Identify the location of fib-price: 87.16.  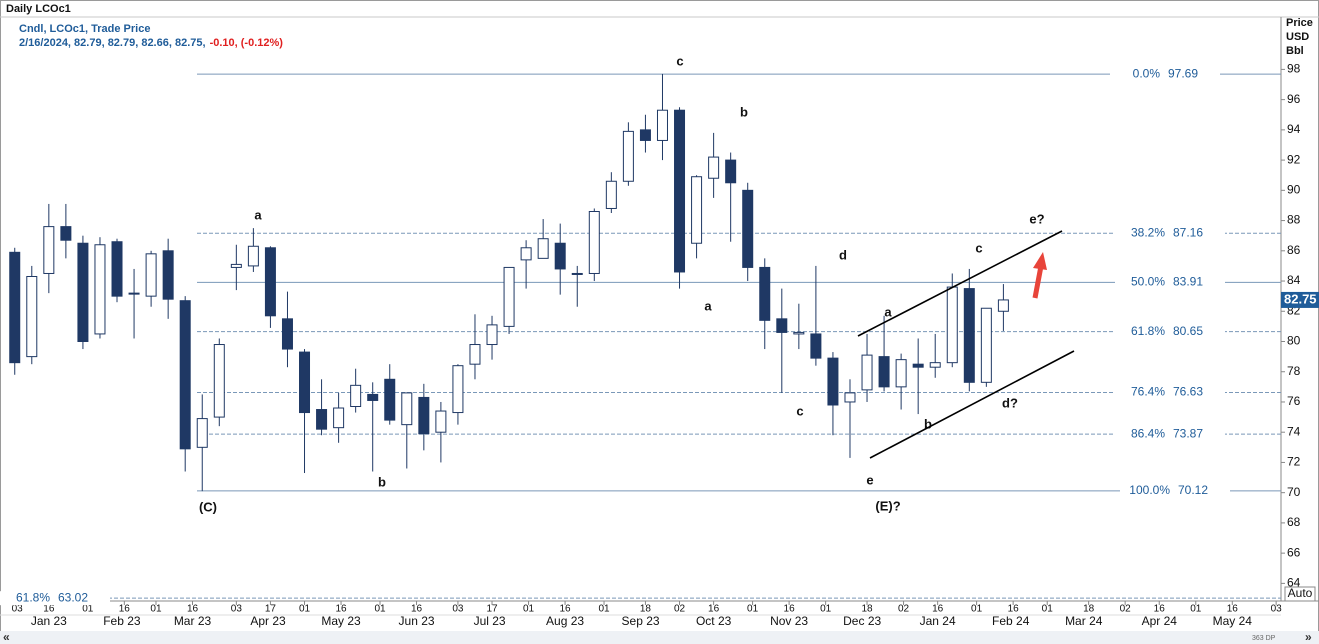
(1188, 232).